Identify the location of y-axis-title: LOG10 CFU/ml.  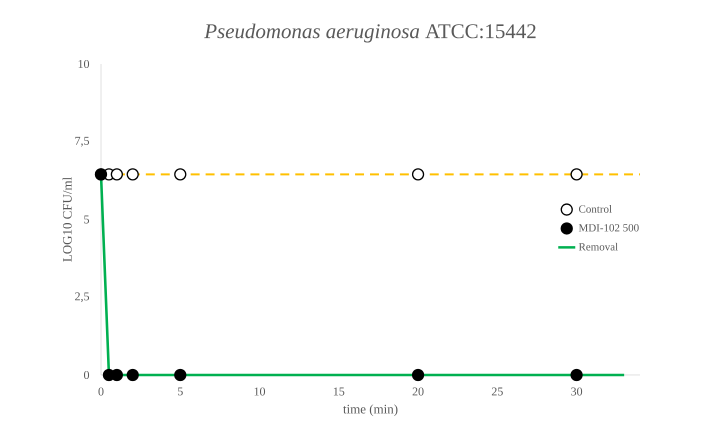
(67, 219).